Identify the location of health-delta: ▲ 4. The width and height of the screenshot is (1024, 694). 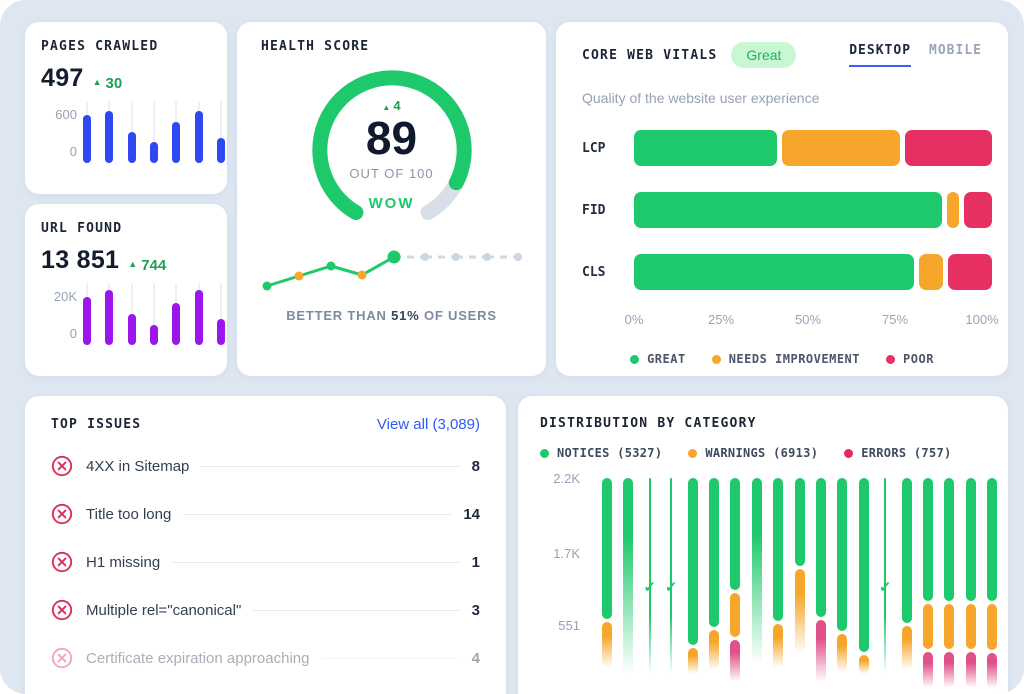
(391, 105).